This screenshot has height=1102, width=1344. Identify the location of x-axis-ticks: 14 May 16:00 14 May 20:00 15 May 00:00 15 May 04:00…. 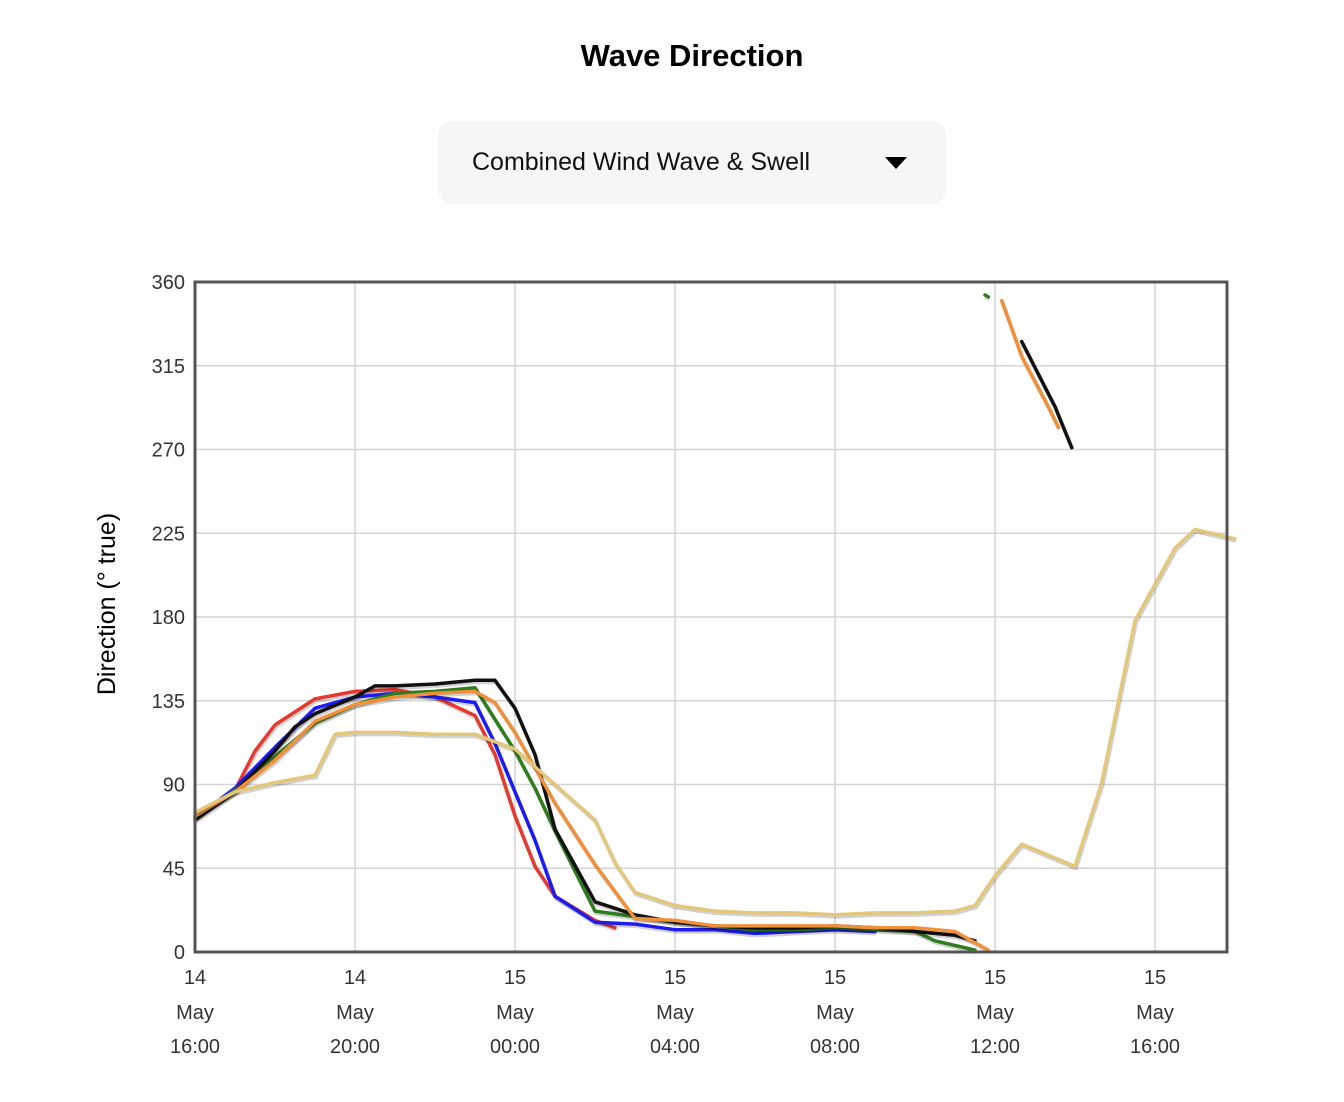
(675, 1012).